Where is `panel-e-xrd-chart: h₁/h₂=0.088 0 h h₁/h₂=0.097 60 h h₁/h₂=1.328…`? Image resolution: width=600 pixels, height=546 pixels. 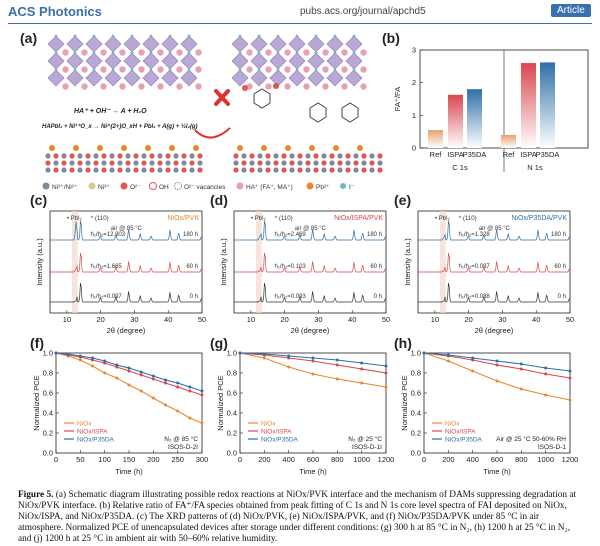 panel-e-xrd-chart: h₁/h₂=0.088 0 h h₁/h₂=0.097 60 h h₁/h₂=1.328… is located at coordinates (488, 272).